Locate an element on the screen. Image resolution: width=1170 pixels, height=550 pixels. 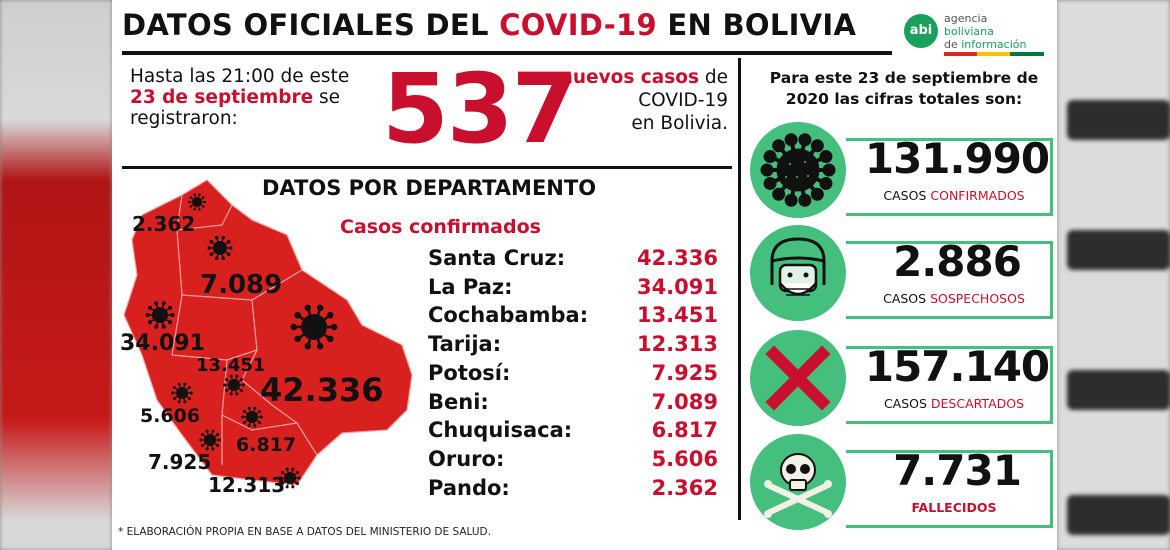
new-cases-count: 537 is located at coordinates (480, 109).